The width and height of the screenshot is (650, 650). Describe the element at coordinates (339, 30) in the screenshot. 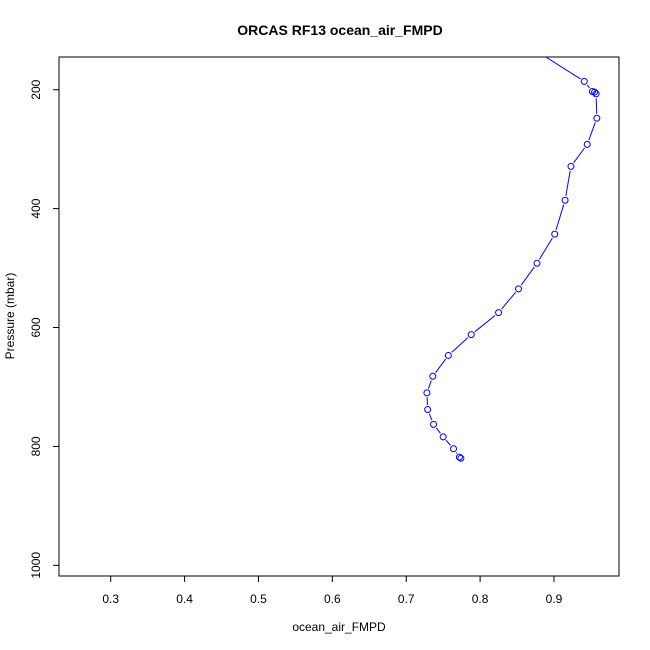

I see `chart-title: ORCAS RF13 ocean_air_FMPD` at that location.